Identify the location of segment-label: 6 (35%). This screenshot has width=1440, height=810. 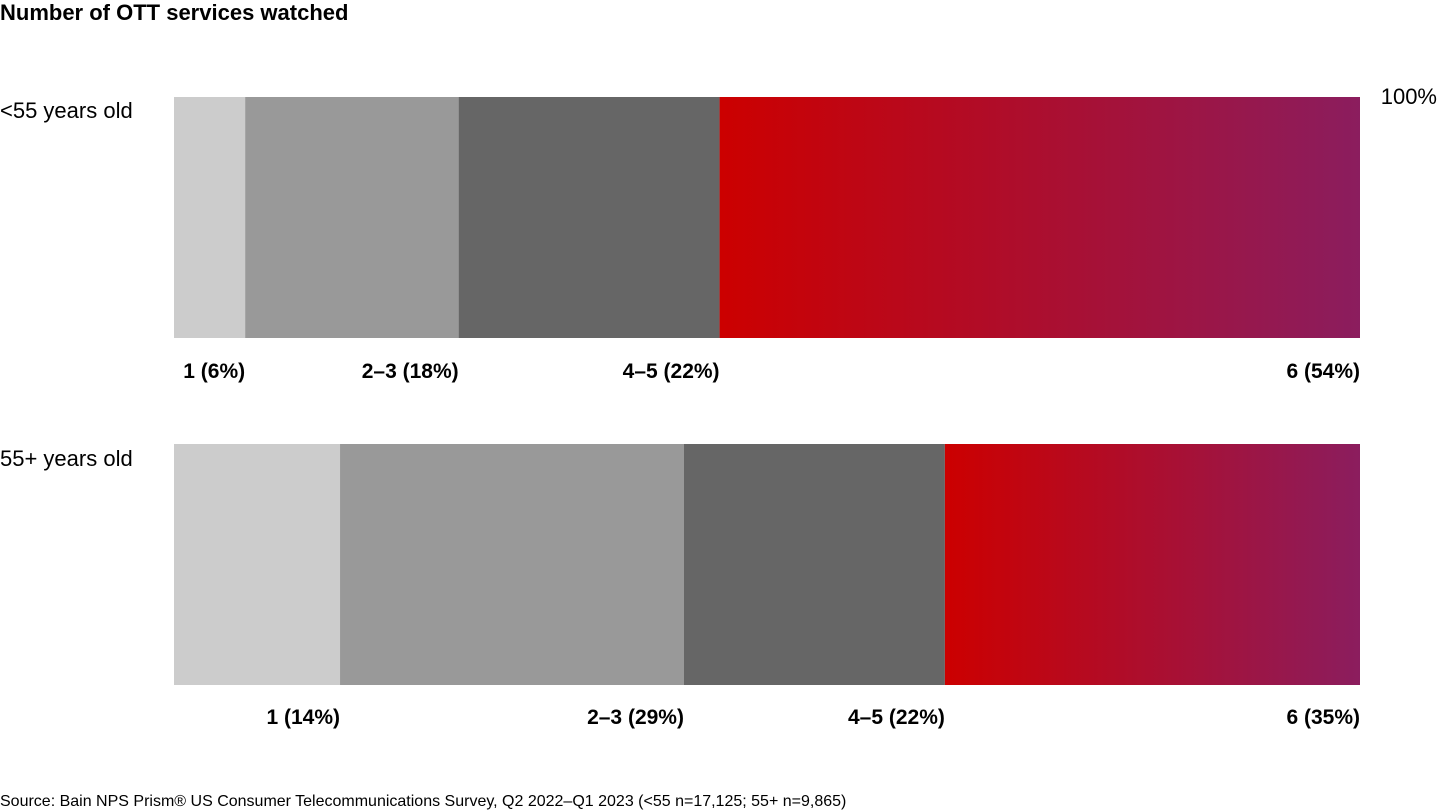
(1323, 717).